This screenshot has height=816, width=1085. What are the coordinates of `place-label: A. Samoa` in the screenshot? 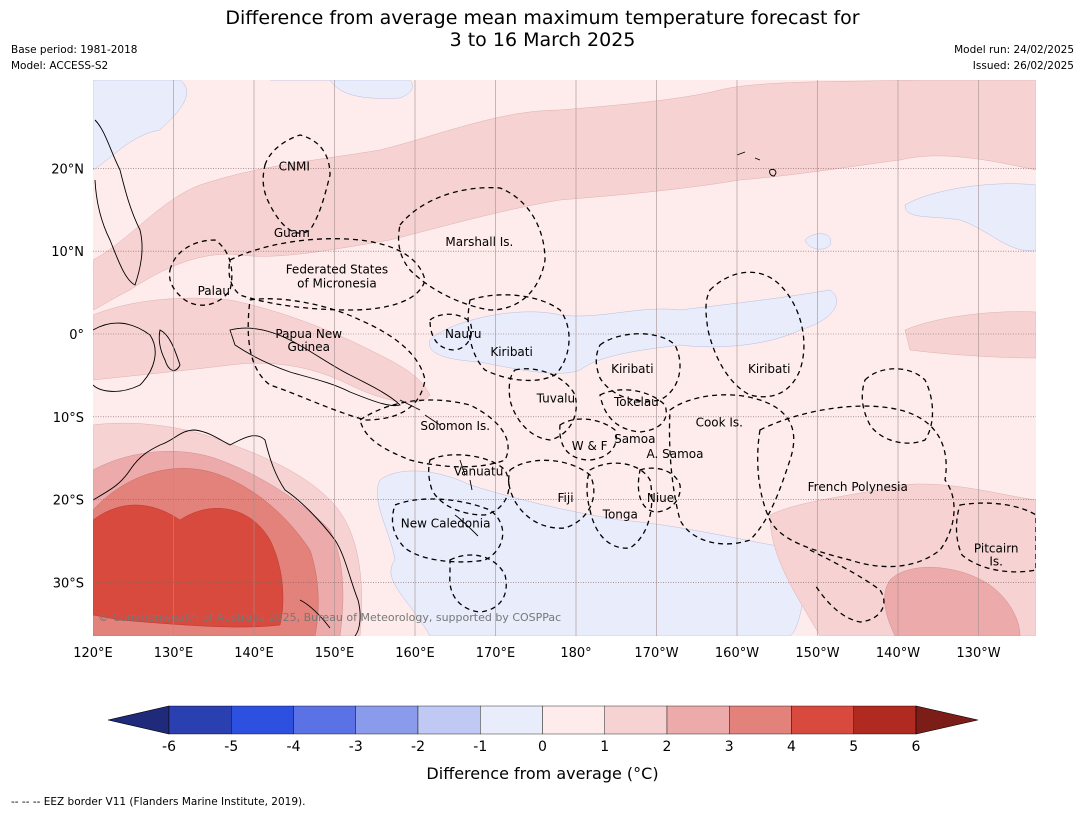 It's located at (675, 454).